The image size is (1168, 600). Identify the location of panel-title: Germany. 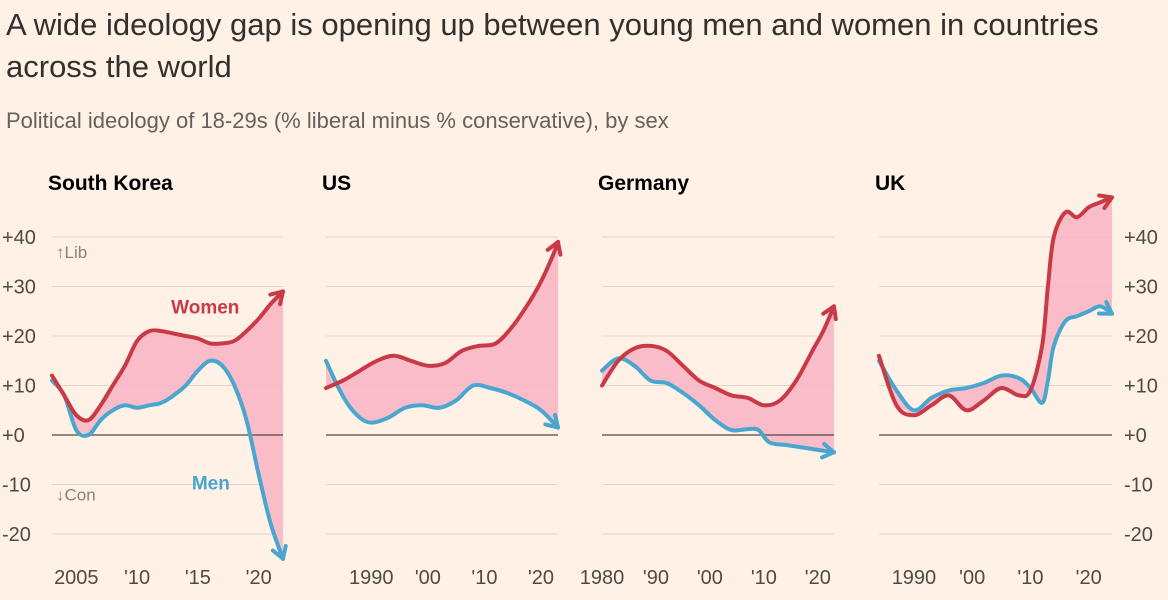
(643, 183).